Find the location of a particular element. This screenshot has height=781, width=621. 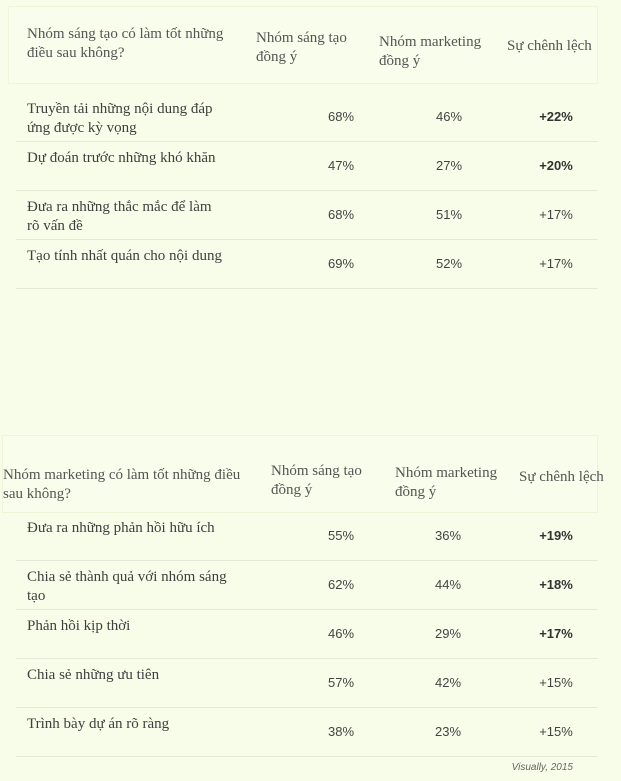

marketing-agree-value: 36% is located at coordinates (448, 535).